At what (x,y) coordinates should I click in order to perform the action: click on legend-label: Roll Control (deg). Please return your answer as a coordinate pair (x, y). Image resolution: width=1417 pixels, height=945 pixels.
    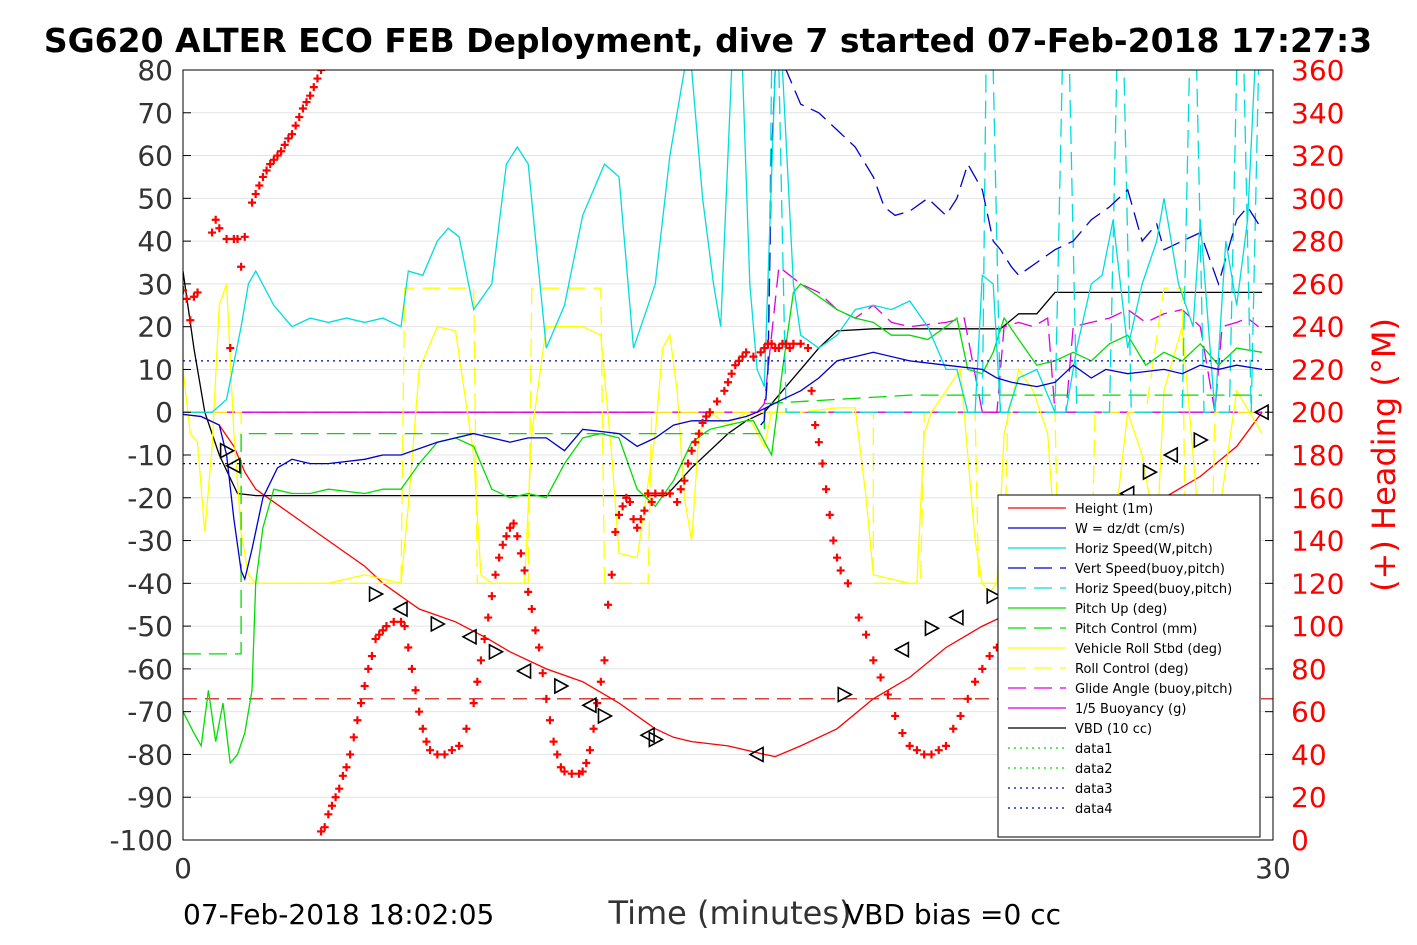
    Looking at the image, I should click on (1132, 669).